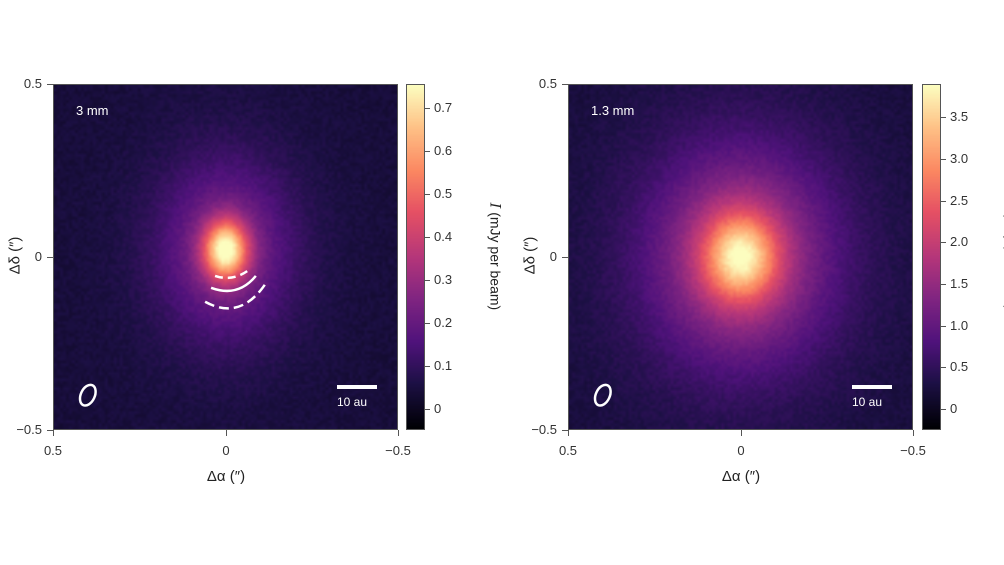 This screenshot has height=565, width=1004. What do you see at coordinates (443, 236) in the screenshot?
I see `colorbar-tick-label: 0.4` at bounding box center [443, 236].